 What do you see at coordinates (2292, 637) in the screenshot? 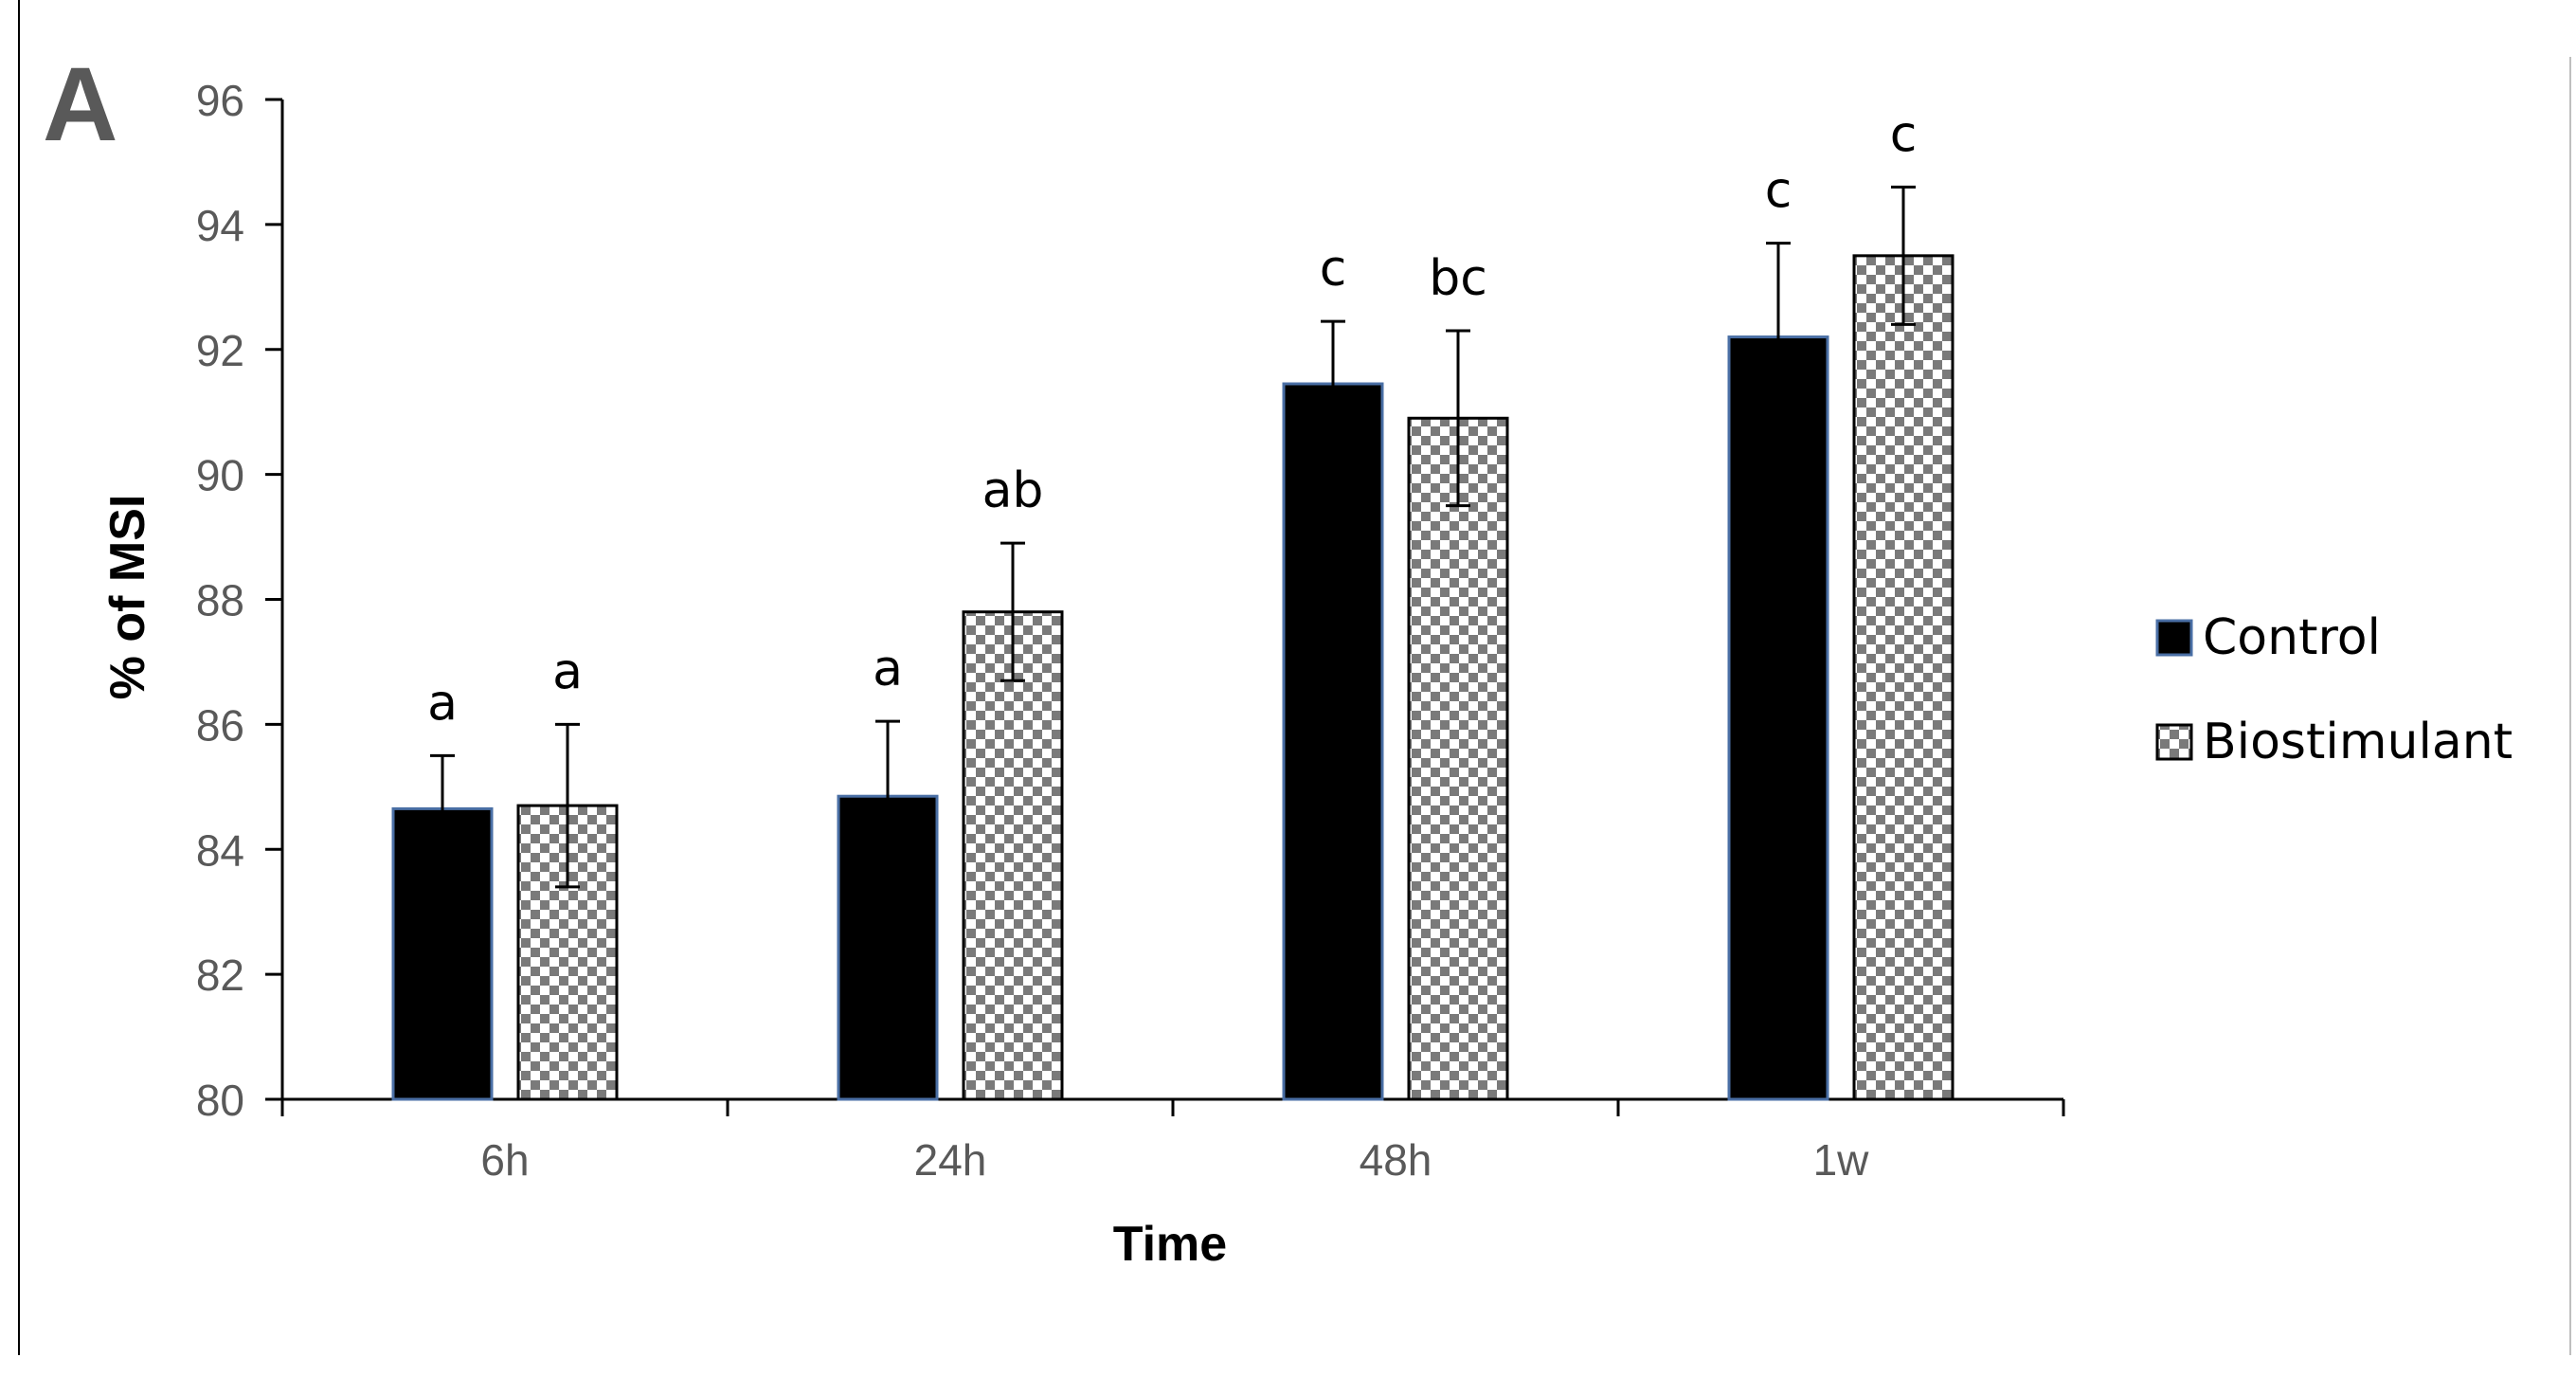
I see `legend-label-control: Control` at bounding box center [2292, 637].